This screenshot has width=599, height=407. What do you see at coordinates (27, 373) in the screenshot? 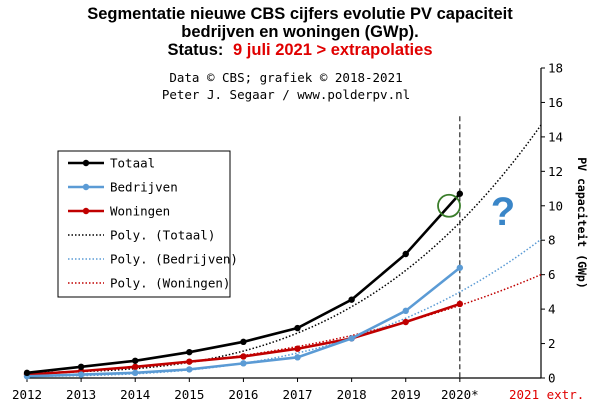
I see `point-totaal-2012` at bounding box center [27, 373].